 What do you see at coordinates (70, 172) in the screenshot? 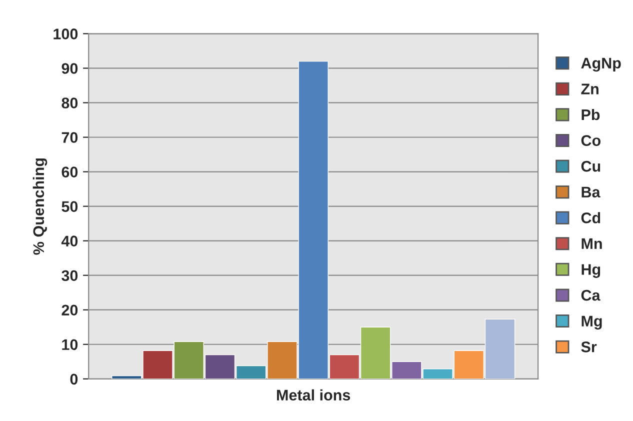
I see `y-tick-label: 60` at bounding box center [70, 172].